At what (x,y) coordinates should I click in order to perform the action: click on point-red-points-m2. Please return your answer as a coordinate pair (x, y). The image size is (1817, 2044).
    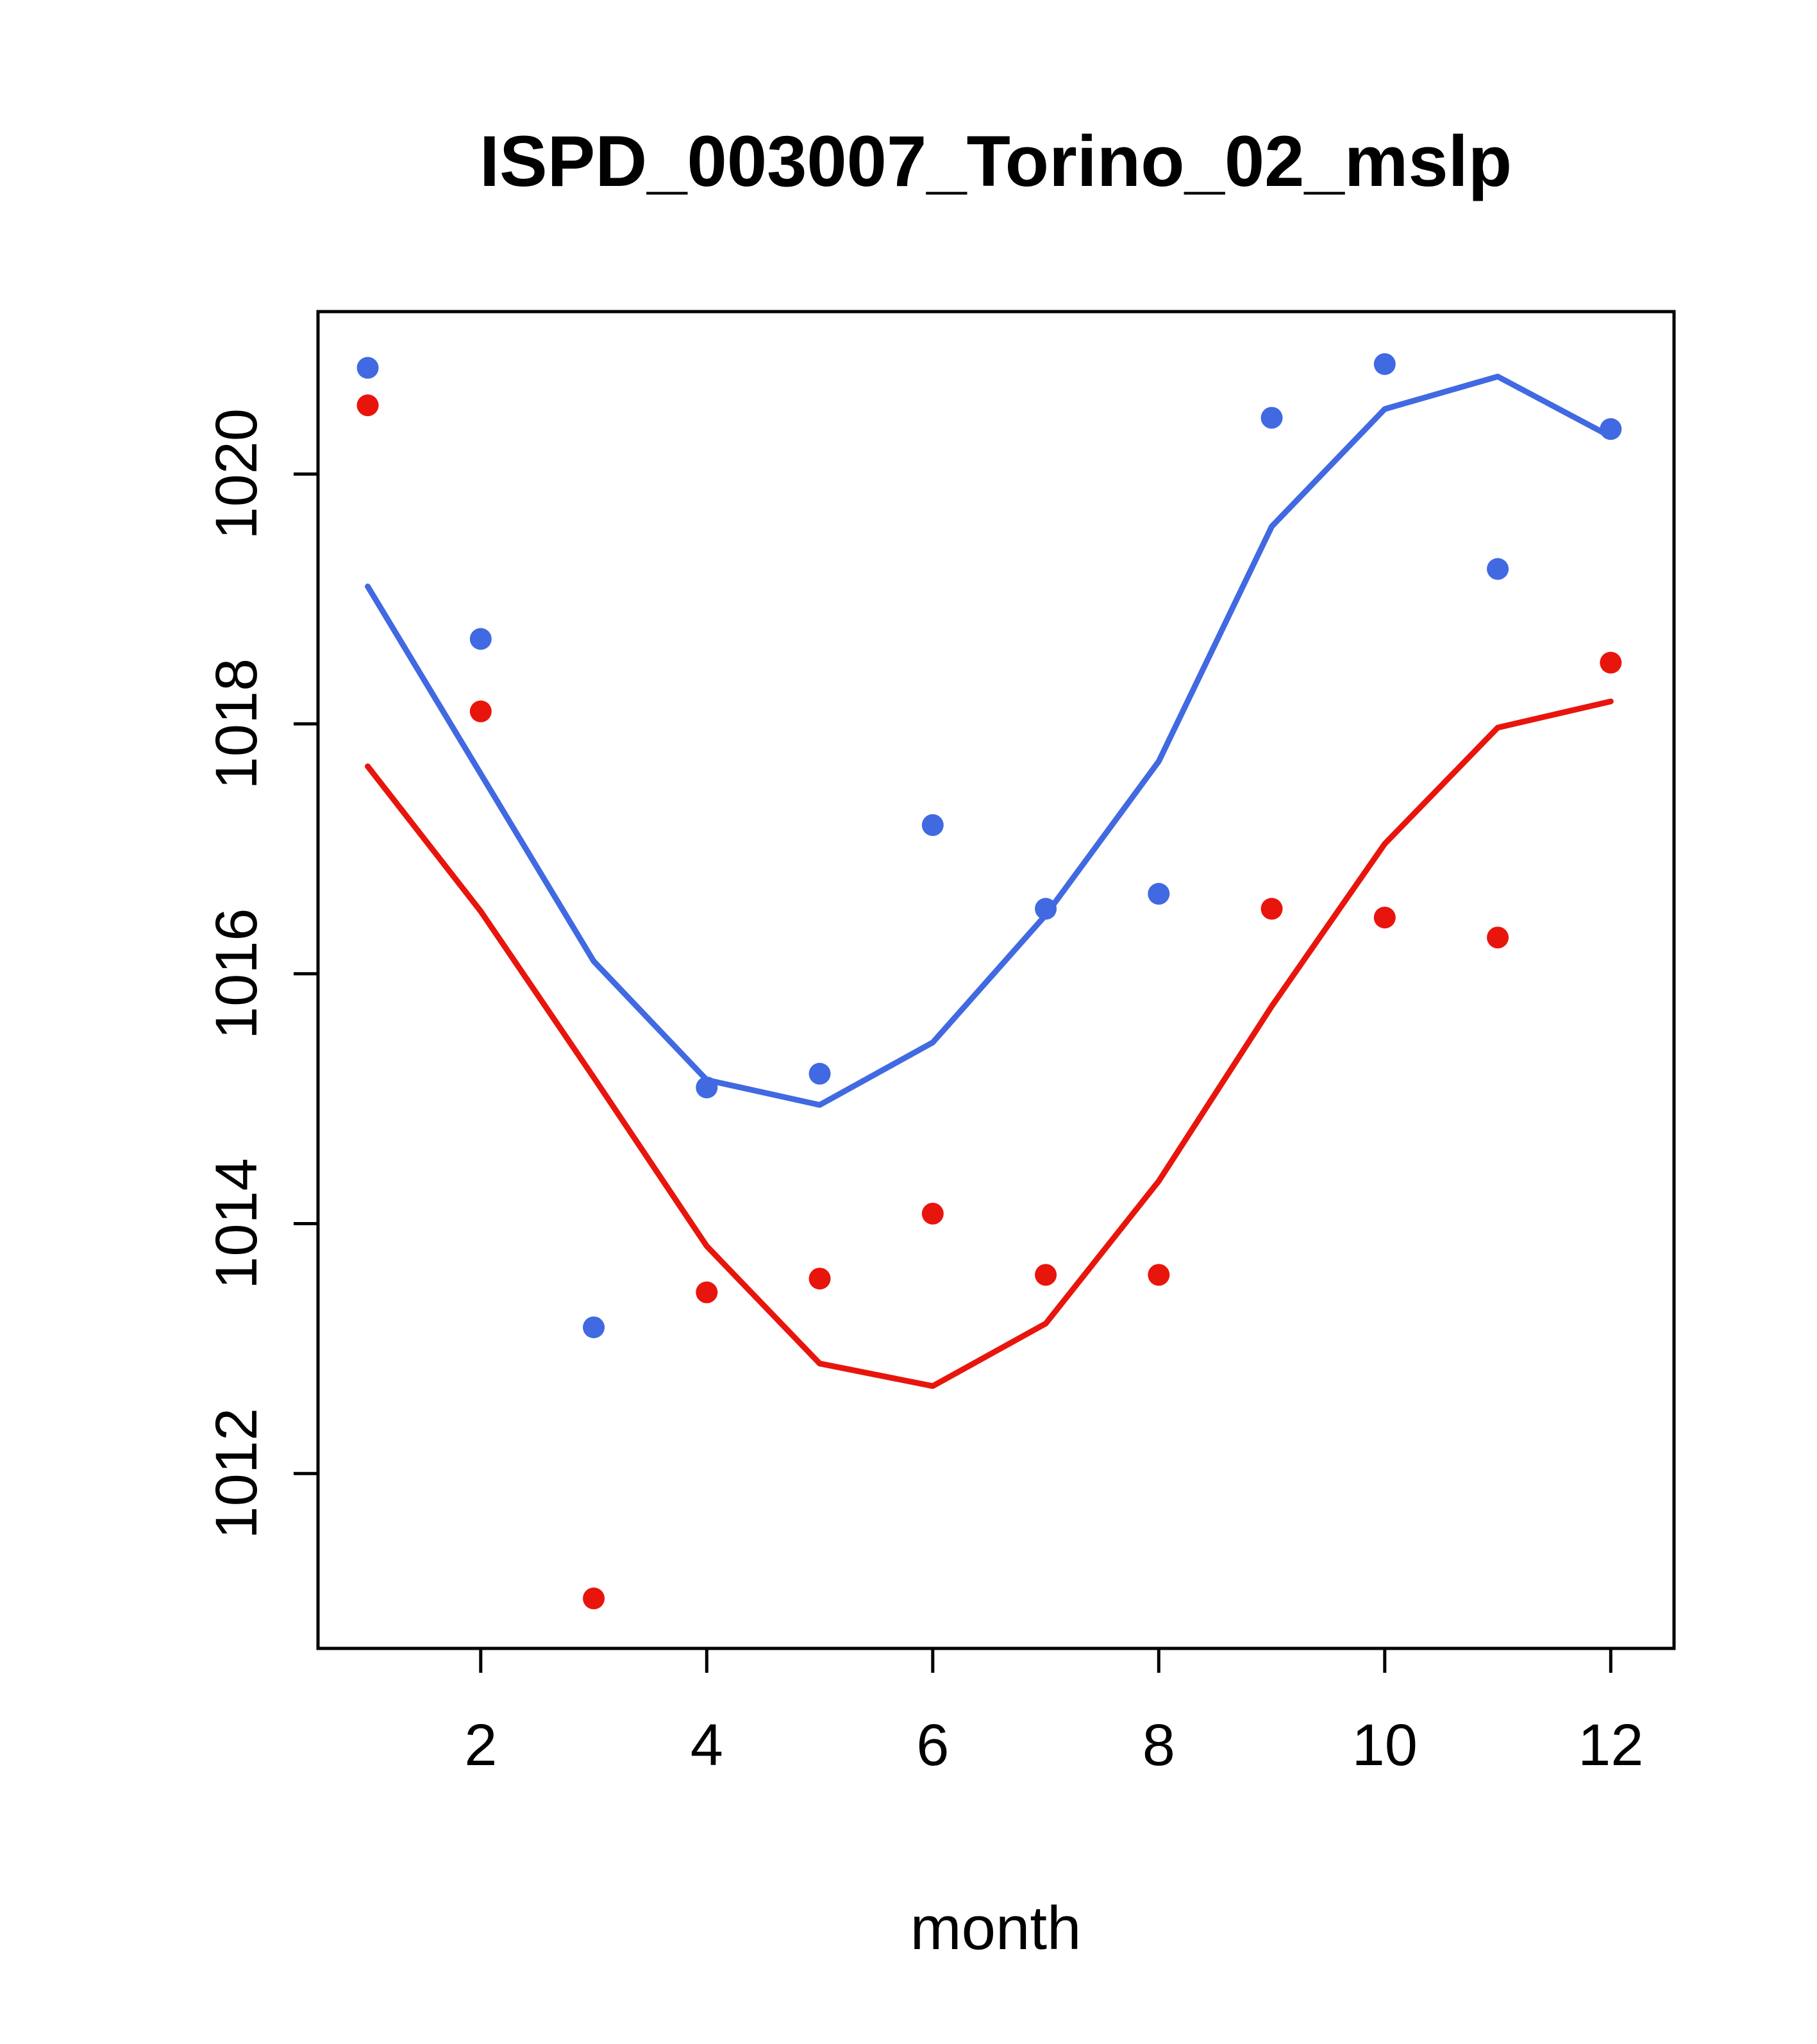
    Looking at the image, I should click on (481, 711).